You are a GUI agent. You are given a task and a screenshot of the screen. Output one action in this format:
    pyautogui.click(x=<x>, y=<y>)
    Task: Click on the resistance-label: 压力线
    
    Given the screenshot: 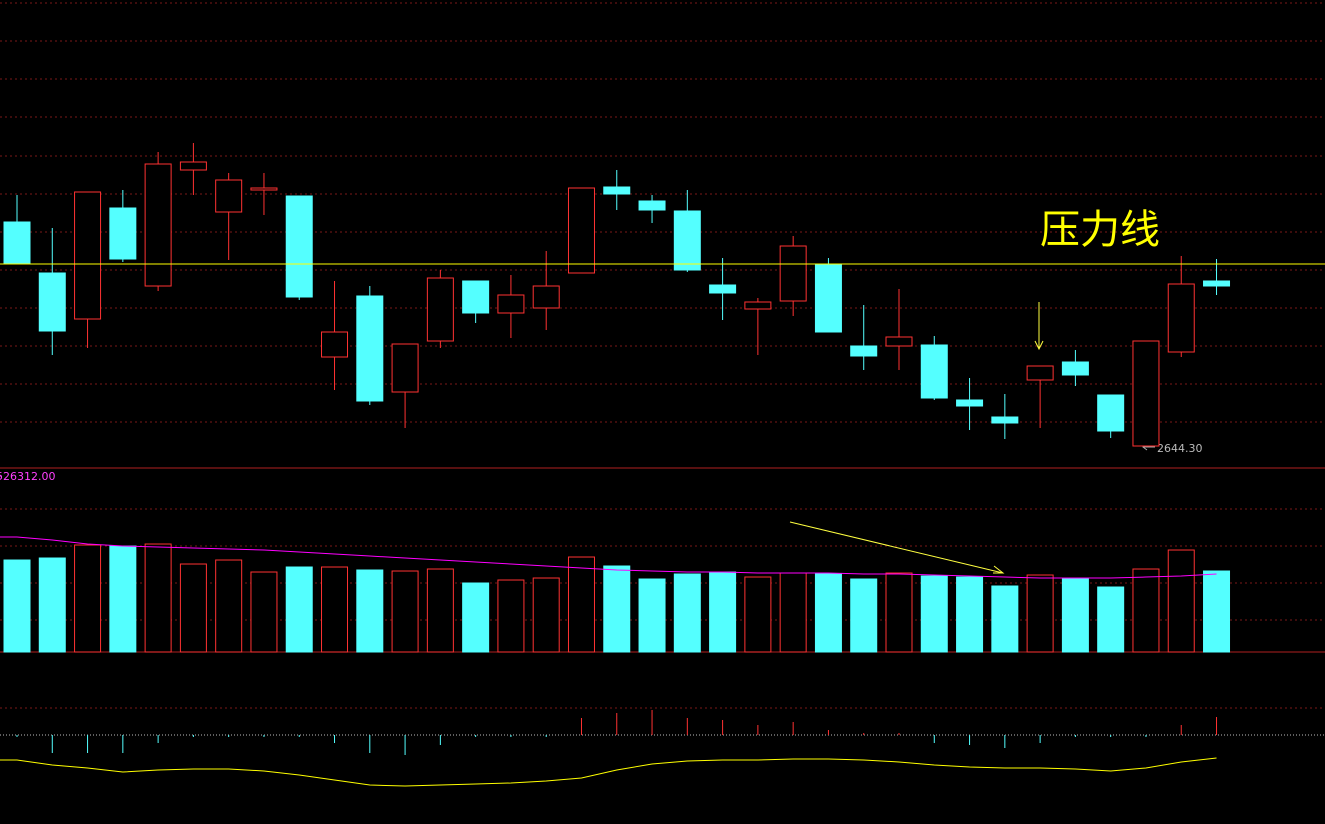 What is the action you would take?
    pyautogui.click(x=1100, y=230)
    